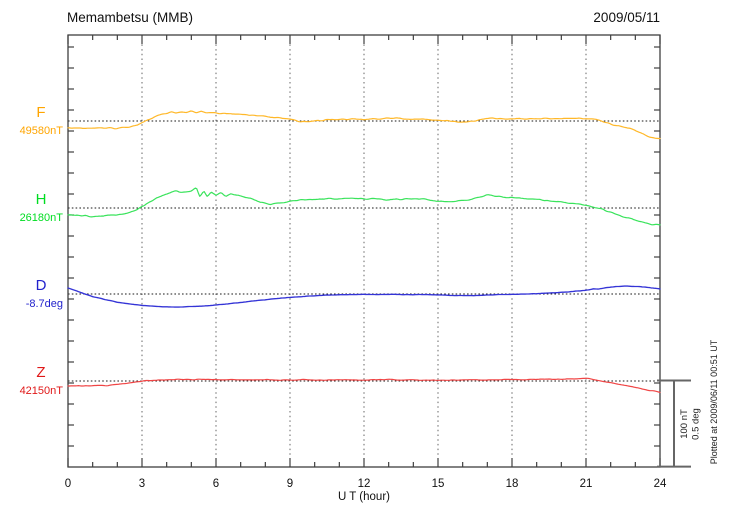 Image resolution: width=730 pixels, height=520 pixels. Describe the element at coordinates (290, 484) in the screenshot. I see `x-tick-label-9: 9` at that location.